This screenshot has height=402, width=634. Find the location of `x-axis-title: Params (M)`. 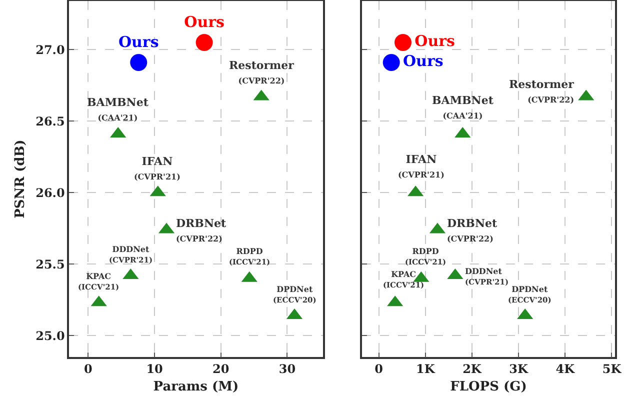

x-axis-title: Params (M) is located at coordinates (196, 386).